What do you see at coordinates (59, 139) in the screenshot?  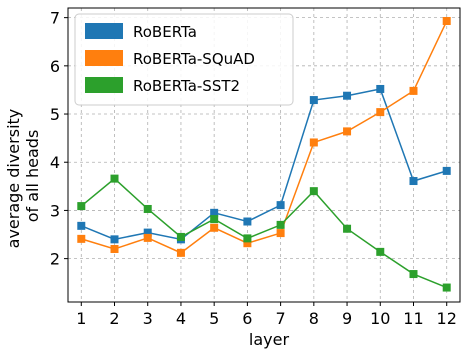 I see `y-axis-ticks: 2 3 4 5 6 7` at bounding box center [59, 139].